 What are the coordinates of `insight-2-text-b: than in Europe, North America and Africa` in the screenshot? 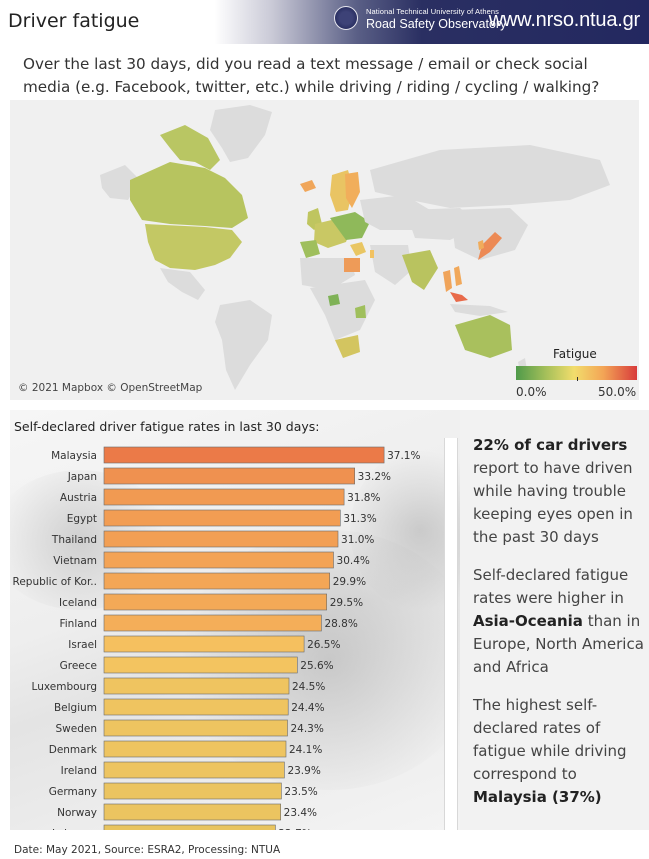 It's located at (558, 644).